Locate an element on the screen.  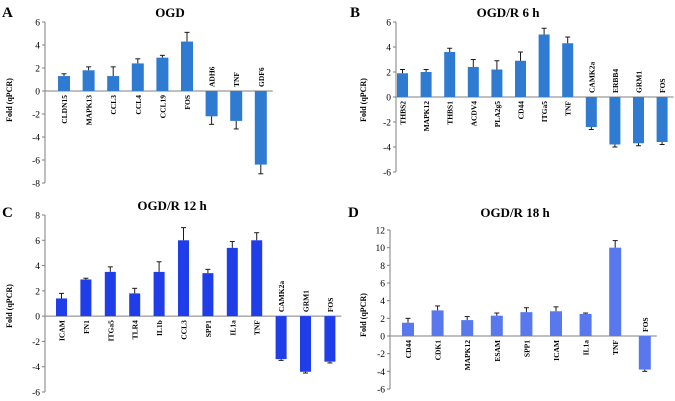
panel-d-y-tick-label: 2 is located at coordinates (382, 320).